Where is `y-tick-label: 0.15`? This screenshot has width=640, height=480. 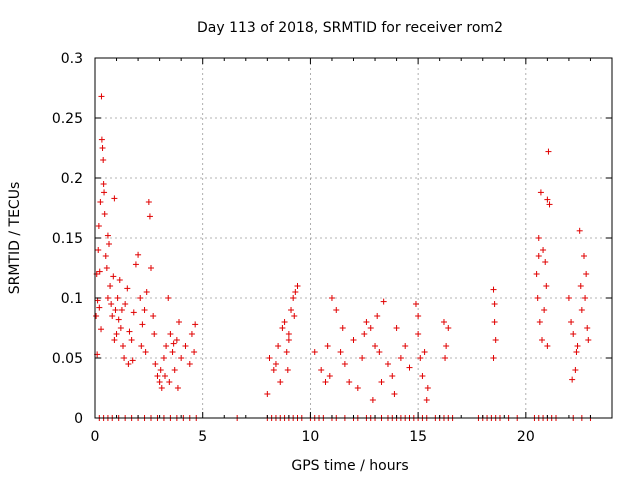
y-tick-label: 0.15 is located at coordinates (67, 239).